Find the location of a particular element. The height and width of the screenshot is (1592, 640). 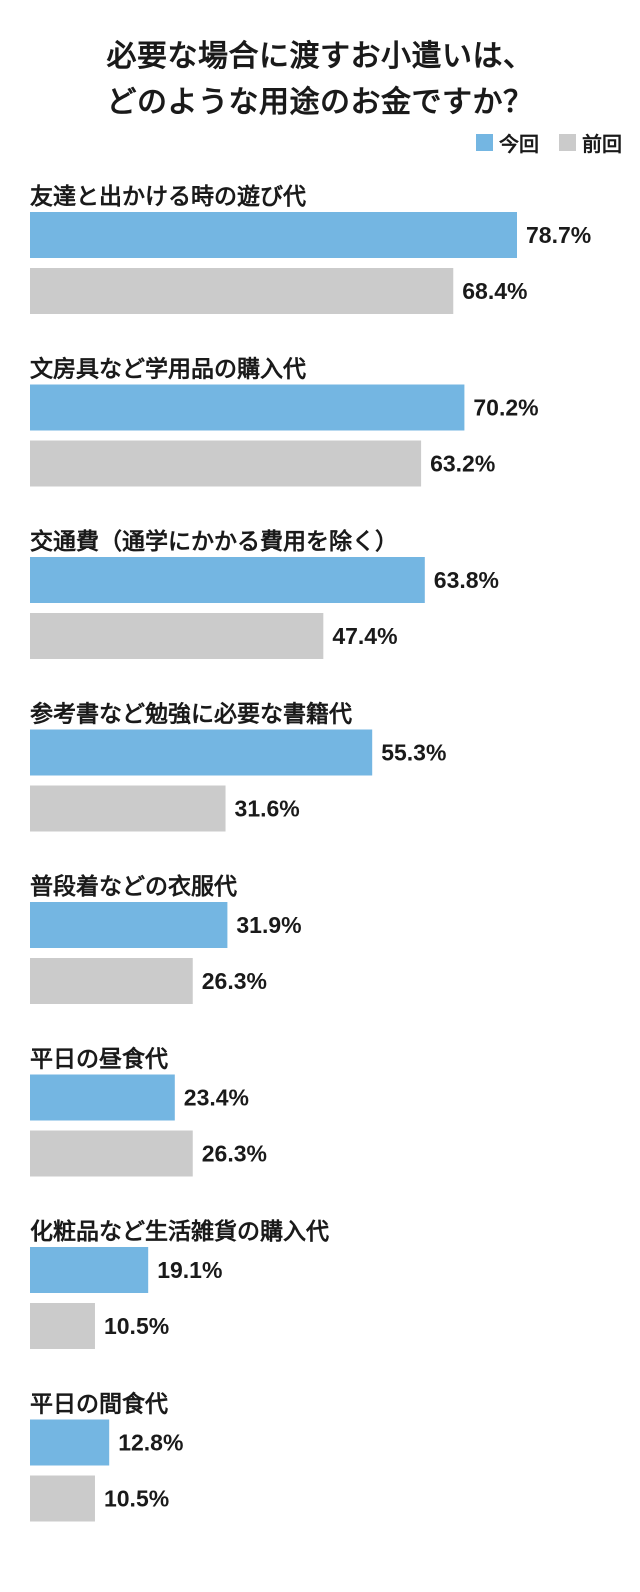

legend-item-current: 今回 is located at coordinates (507, 142).